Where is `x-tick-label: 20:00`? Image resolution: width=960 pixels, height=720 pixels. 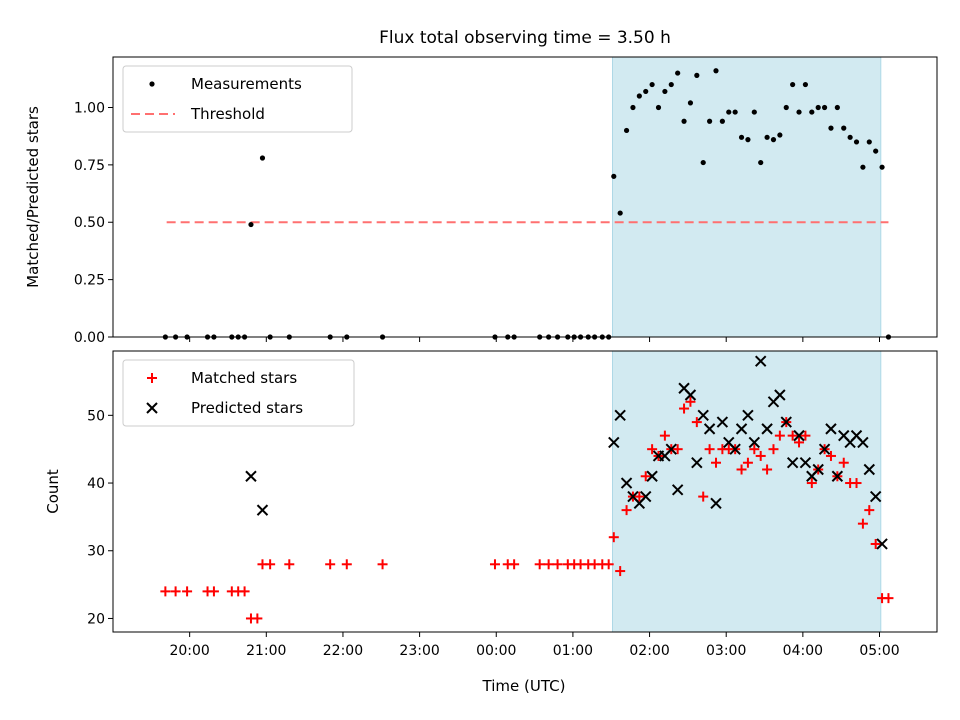
x-tick-label: 20:00 is located at coordinates (189, 651).